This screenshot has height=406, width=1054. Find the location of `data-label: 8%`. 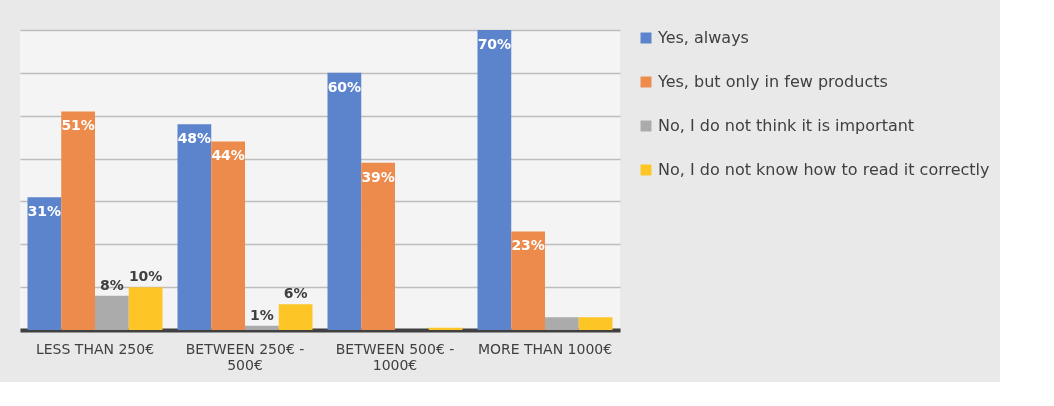

data-label: 8% is located at coordinates (111, 284).